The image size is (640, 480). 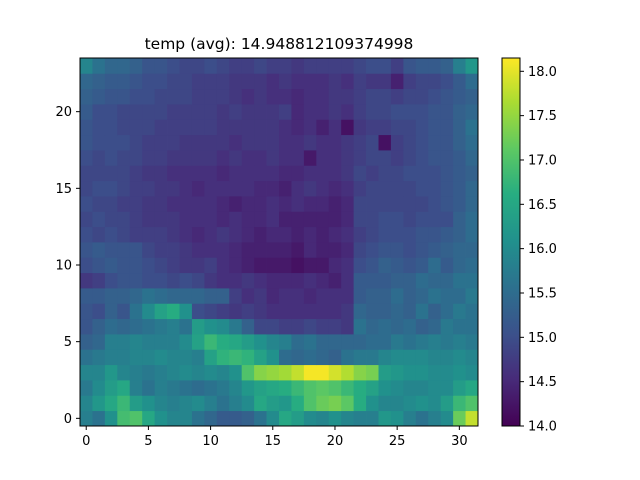 What do you see at coordinates (148, 441) in the screenshot?
I see `x-tick-label: 5` at bounding box center [148, 441].